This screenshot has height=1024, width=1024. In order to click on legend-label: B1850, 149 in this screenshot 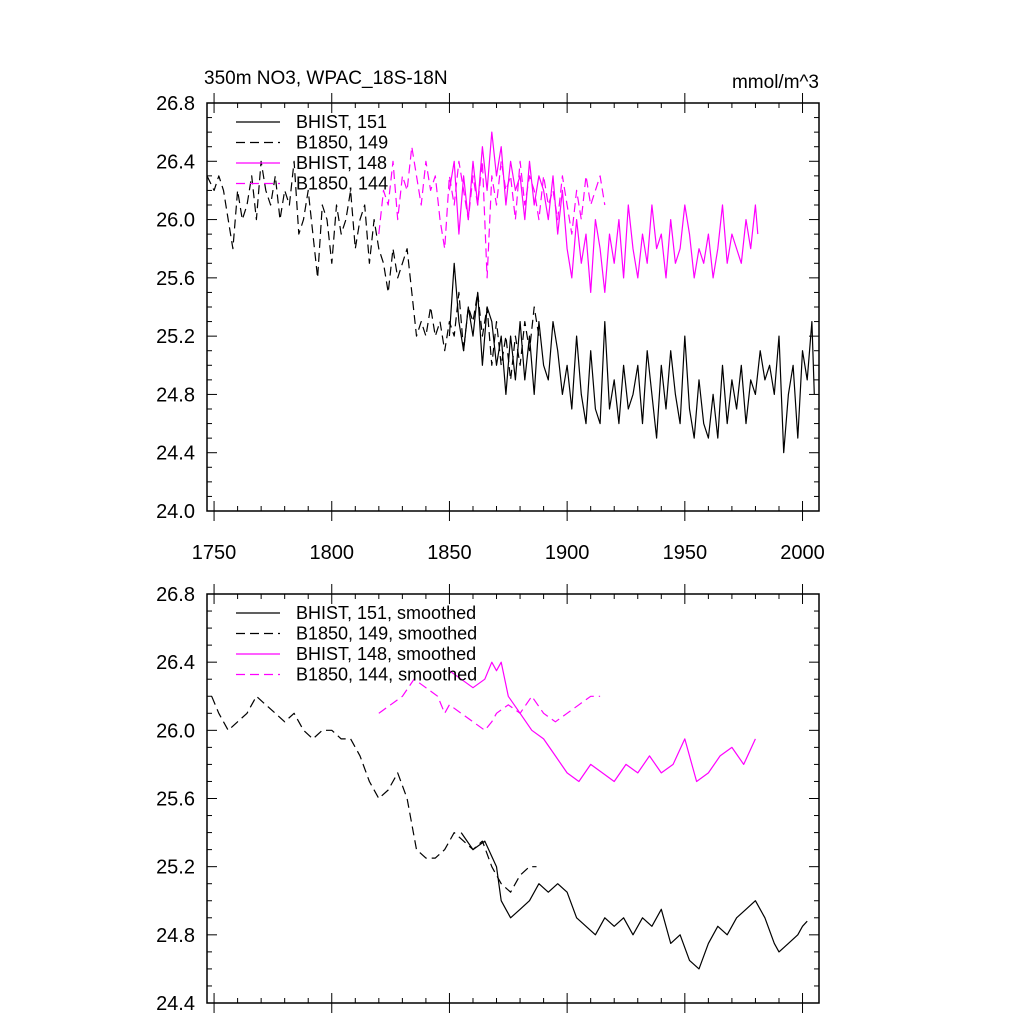, I will do `click(342, 143)`.